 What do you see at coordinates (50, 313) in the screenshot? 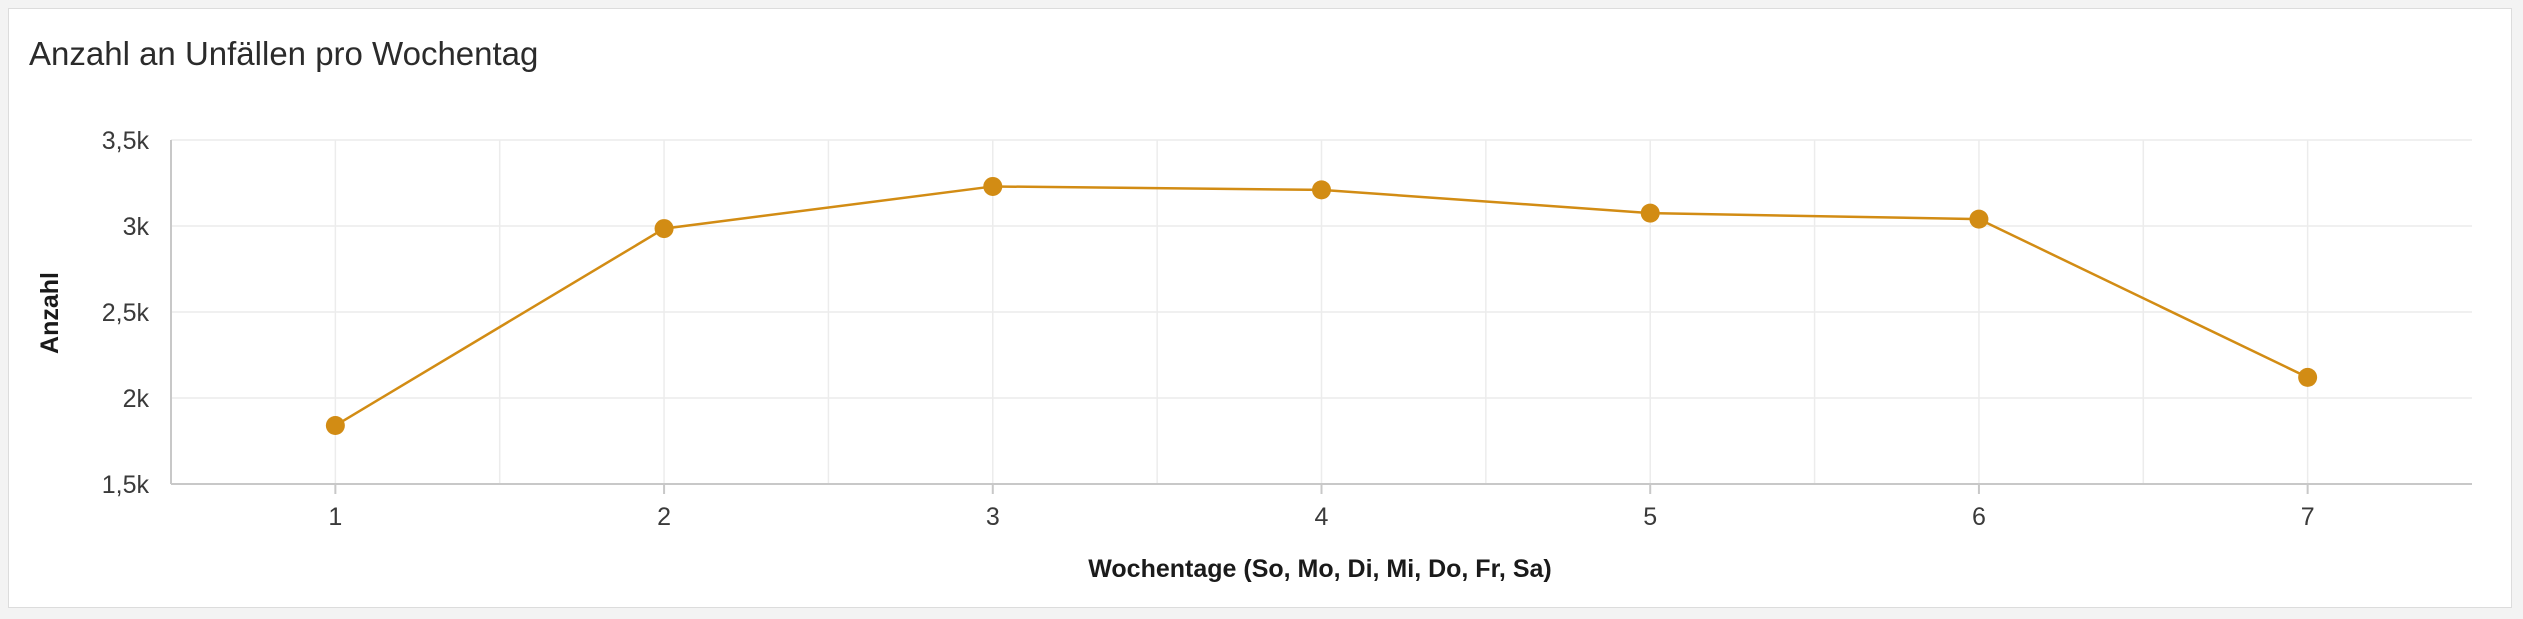
I see `y-axis-title: Anzahl` at bounding box center [50, 313].